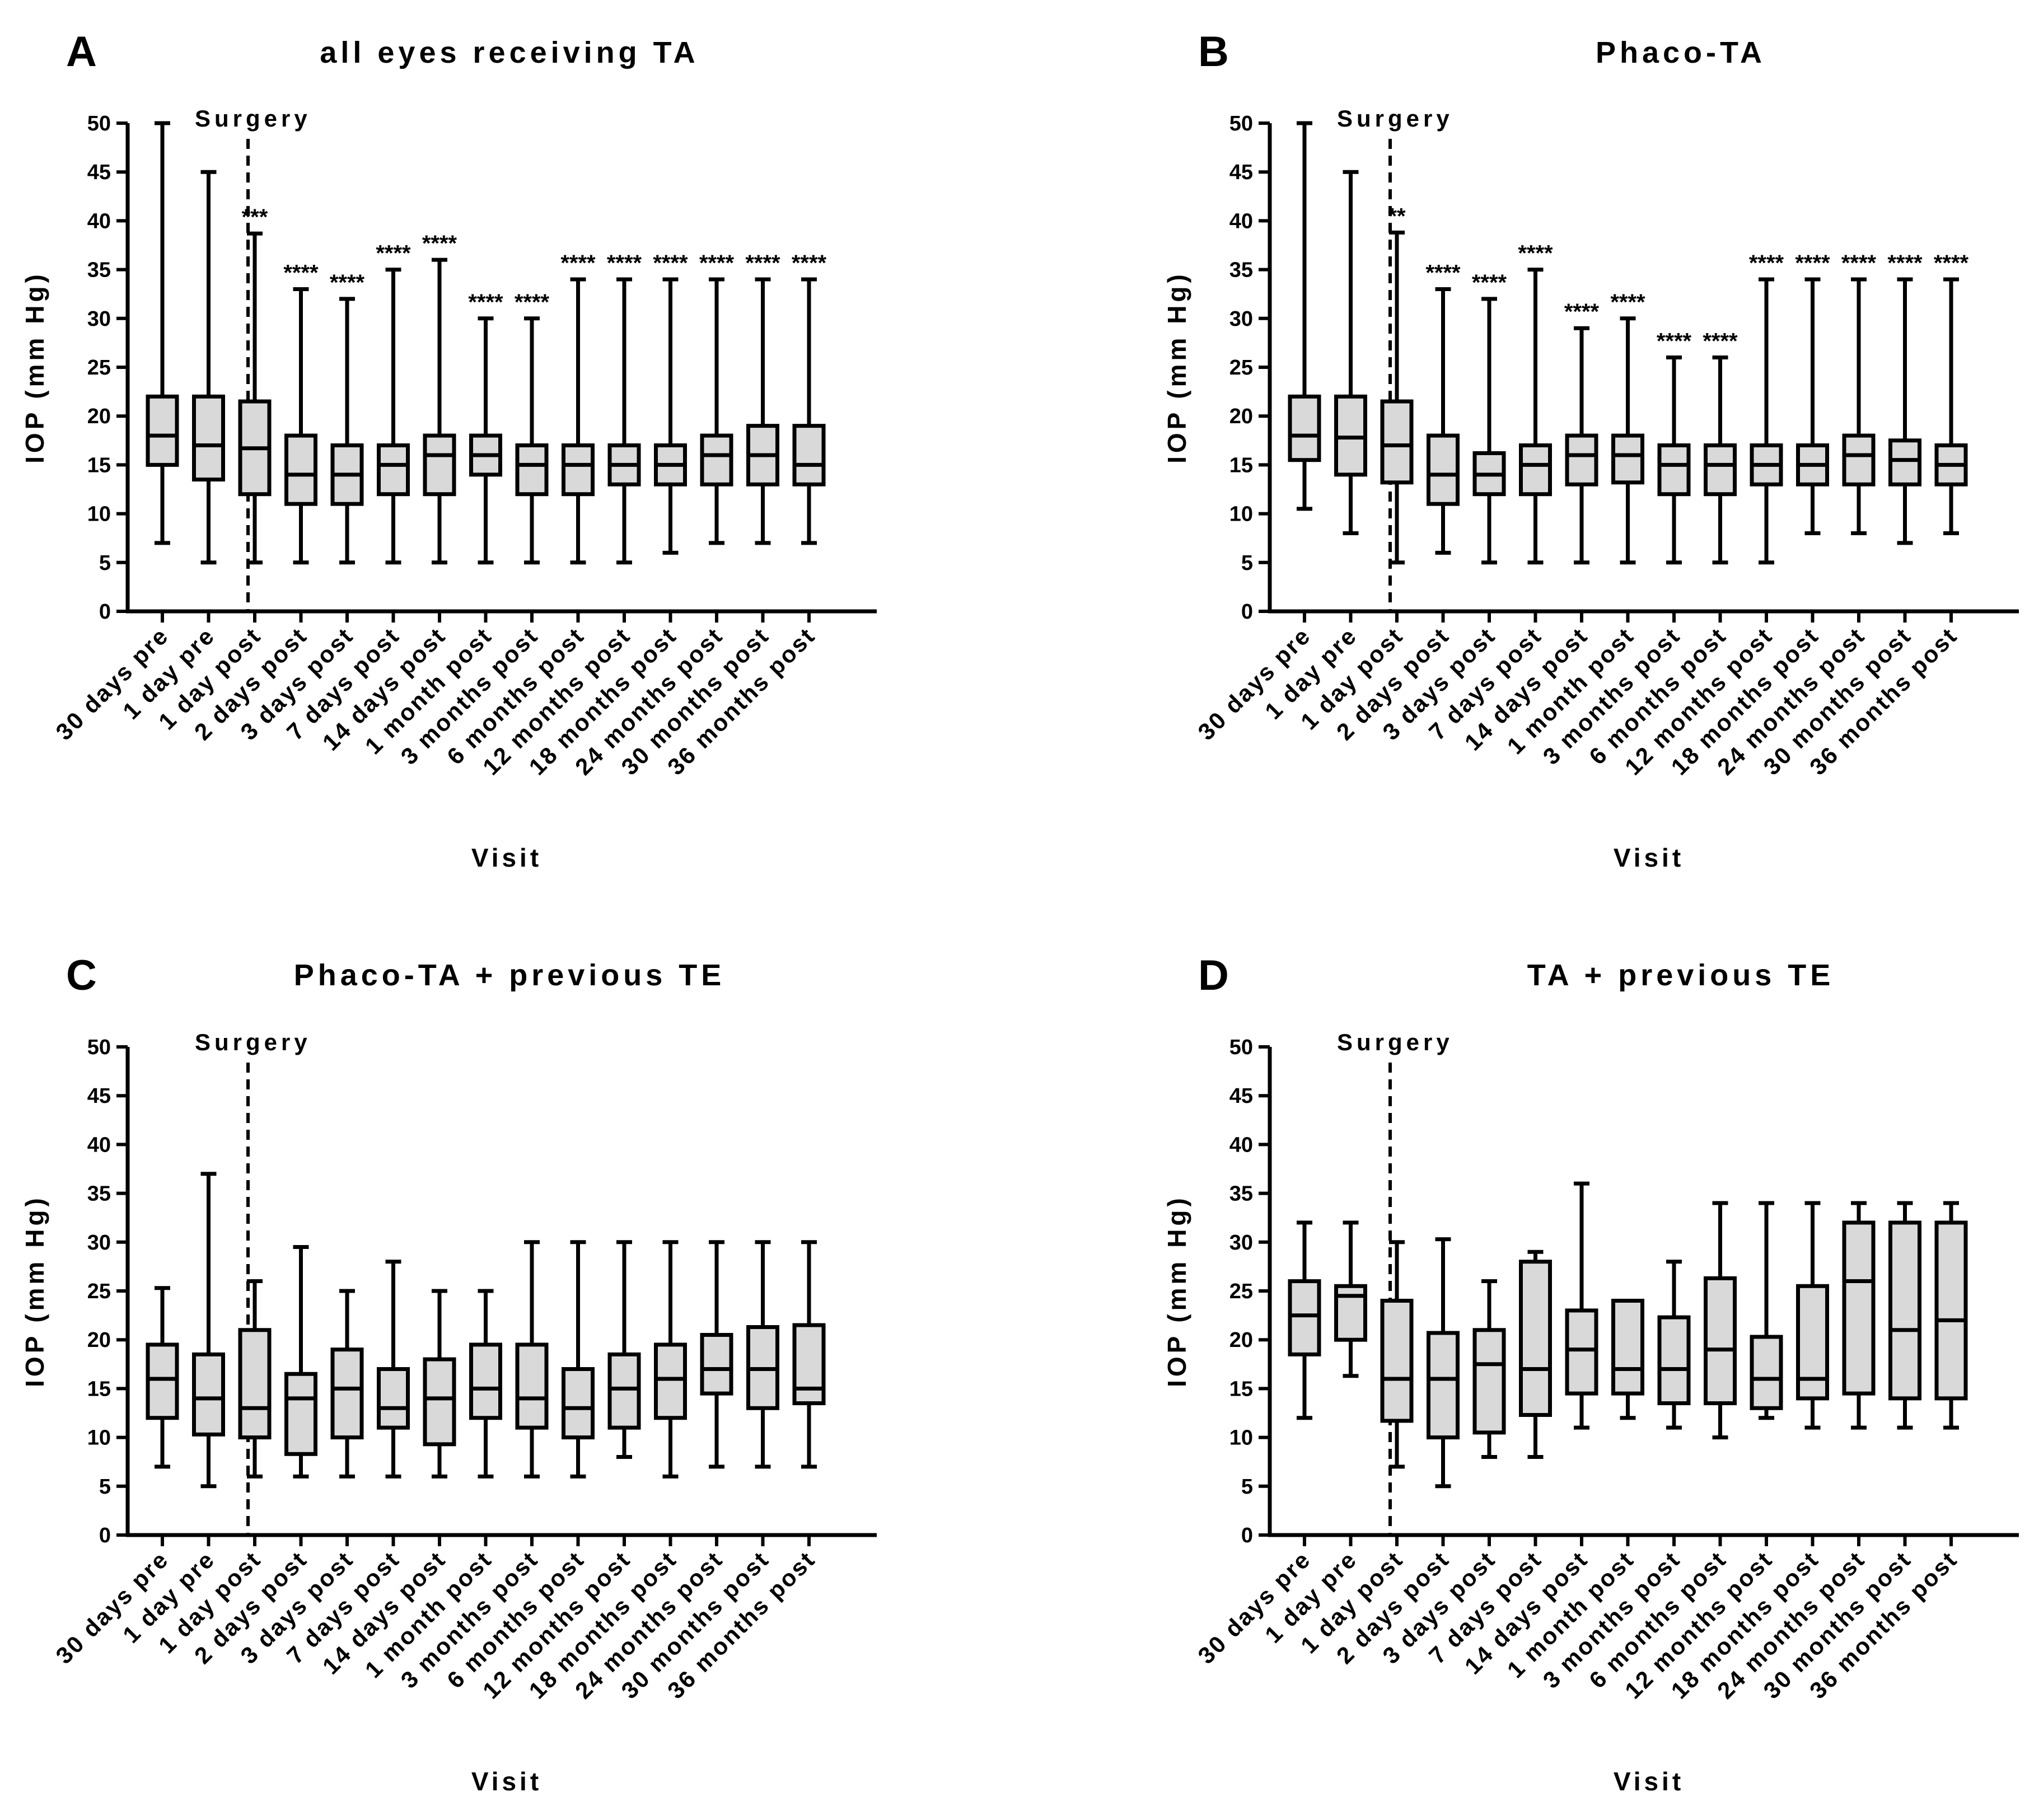 This screenshot has height=1820, width=2034. Describe the element at coordinates (81, 976) in the screenshot. I see `panel-letter: C` at that location.